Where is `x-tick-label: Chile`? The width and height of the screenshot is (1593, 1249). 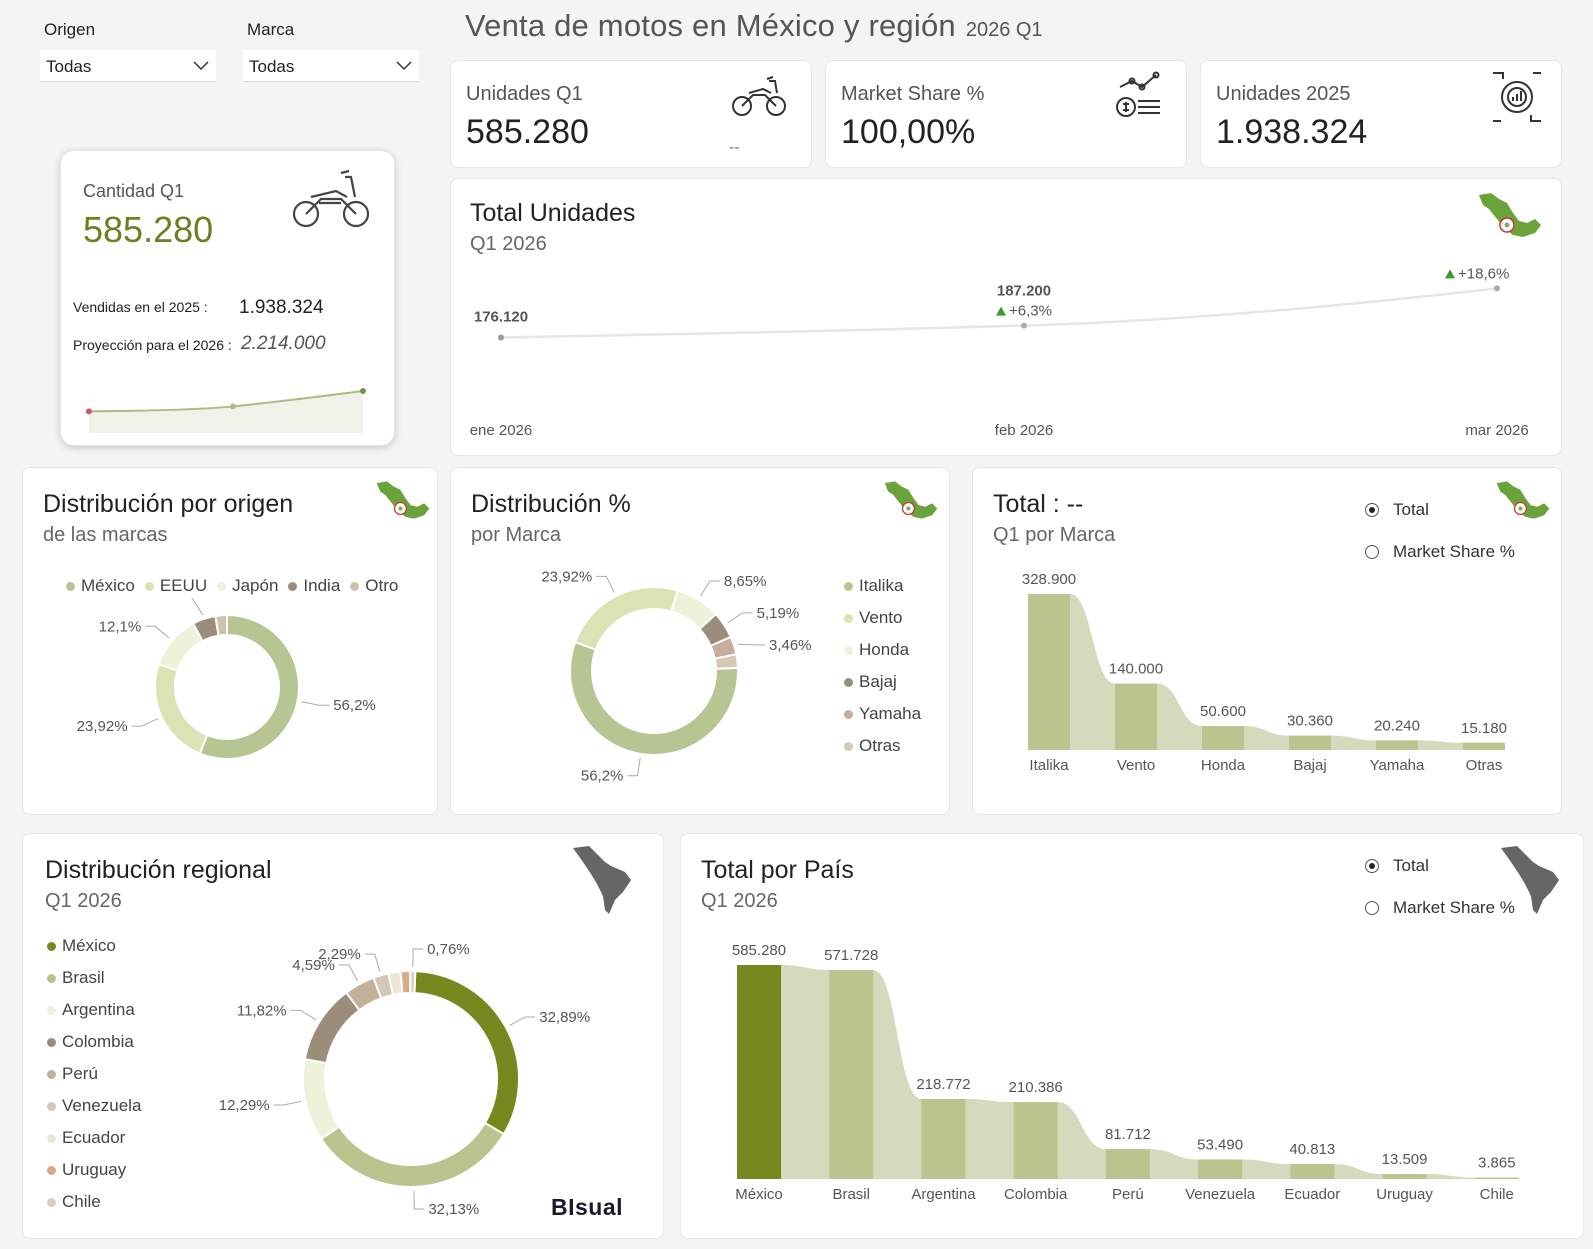 x-tick-label: Chile is located at coordinates (1497, 1194).